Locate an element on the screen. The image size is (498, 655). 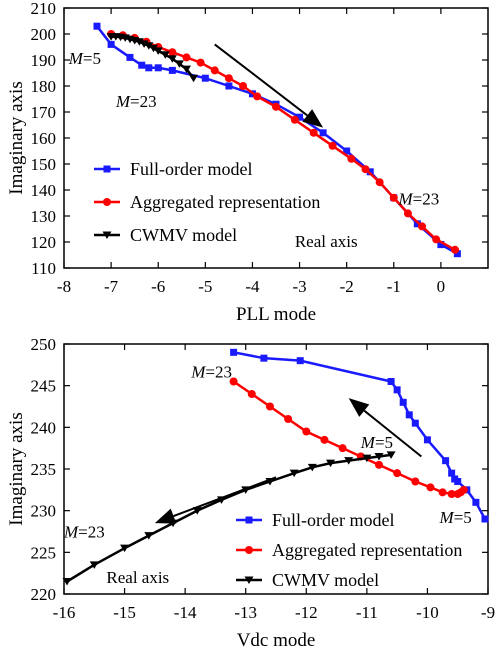
legend-label: Full-order model is located at coordinates (191, 169).